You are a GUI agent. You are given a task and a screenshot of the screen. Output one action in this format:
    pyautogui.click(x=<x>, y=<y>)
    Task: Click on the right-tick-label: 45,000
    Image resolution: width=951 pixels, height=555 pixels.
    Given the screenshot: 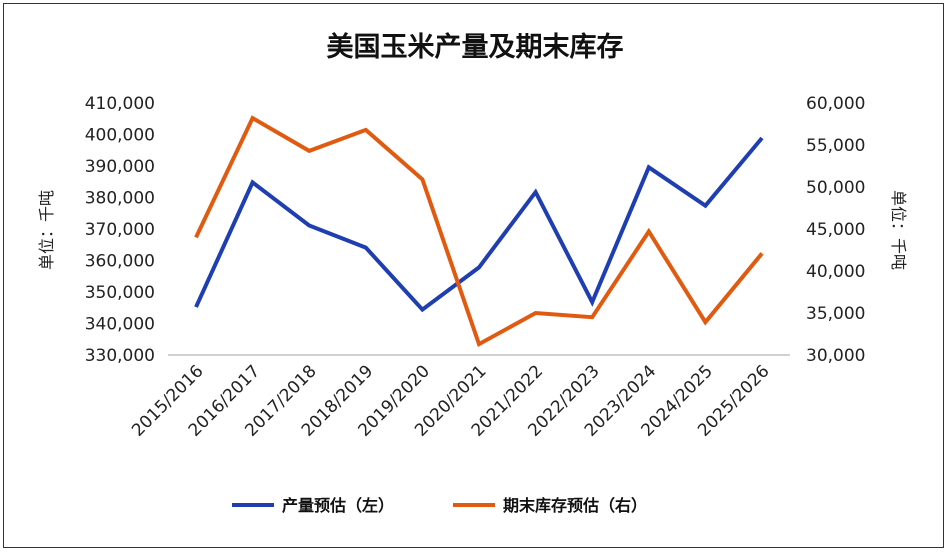 What is the action you would take?
    pyautogui.click(x=835, y=230)
    